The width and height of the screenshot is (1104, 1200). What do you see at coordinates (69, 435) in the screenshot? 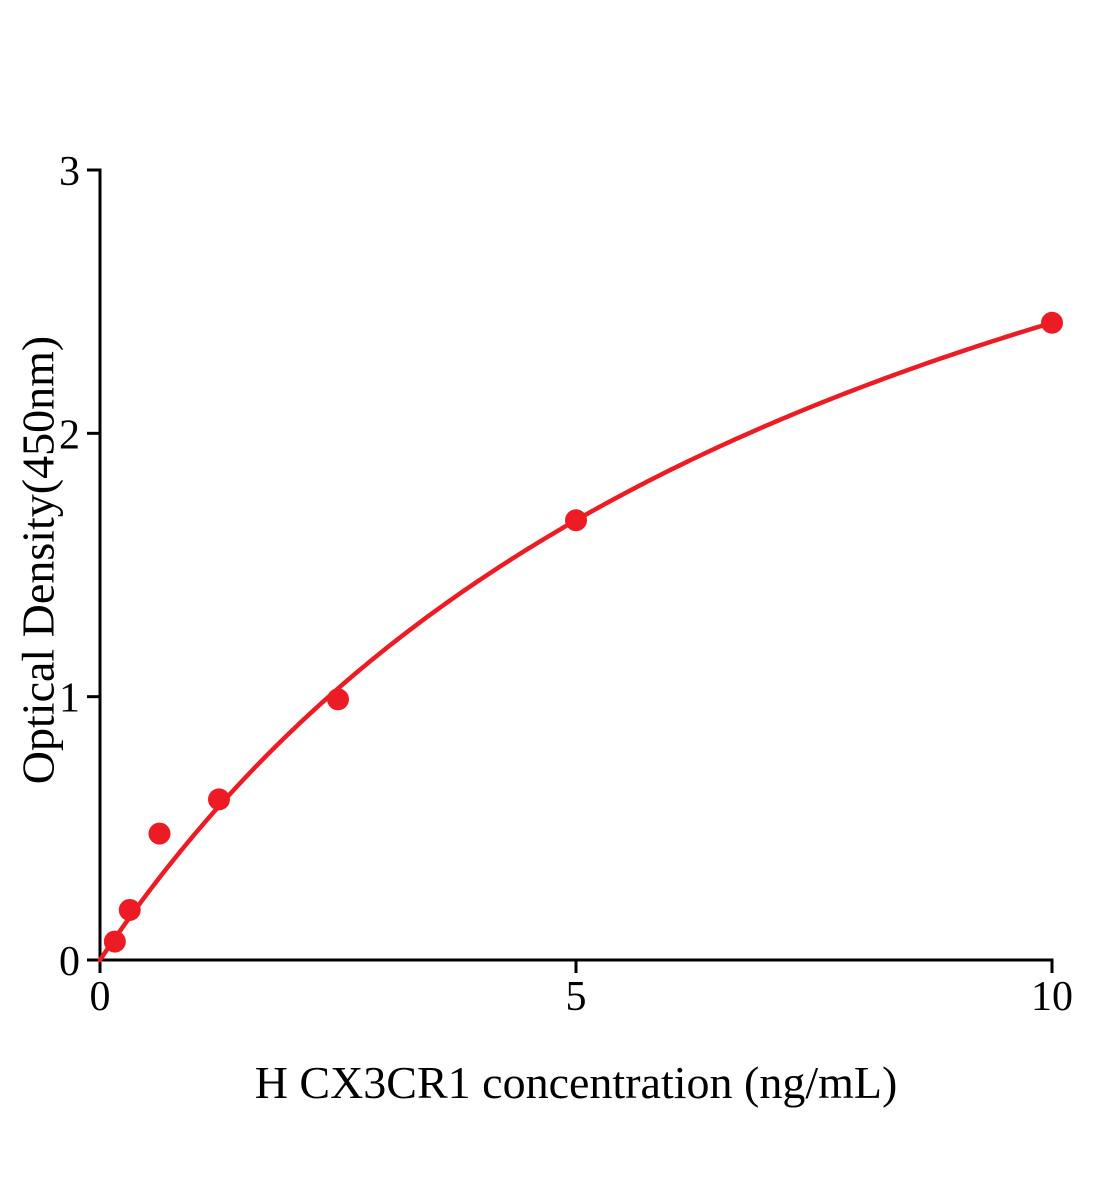
I see `y-tick-label: 2` at bounding box center [69, 435].